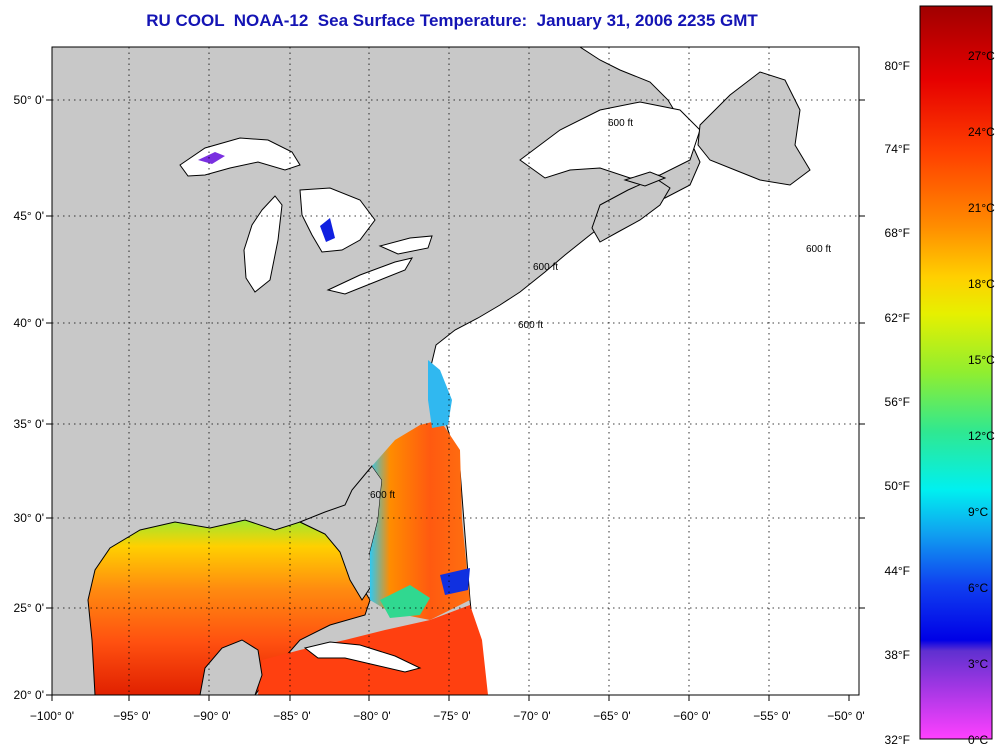 The height and width of the screenshot is (754, 1008). What do you see at coordinates (897, 571) in the screenshot?
I see `cbar-f-label: 44°F` at bounding box center [897, 571].